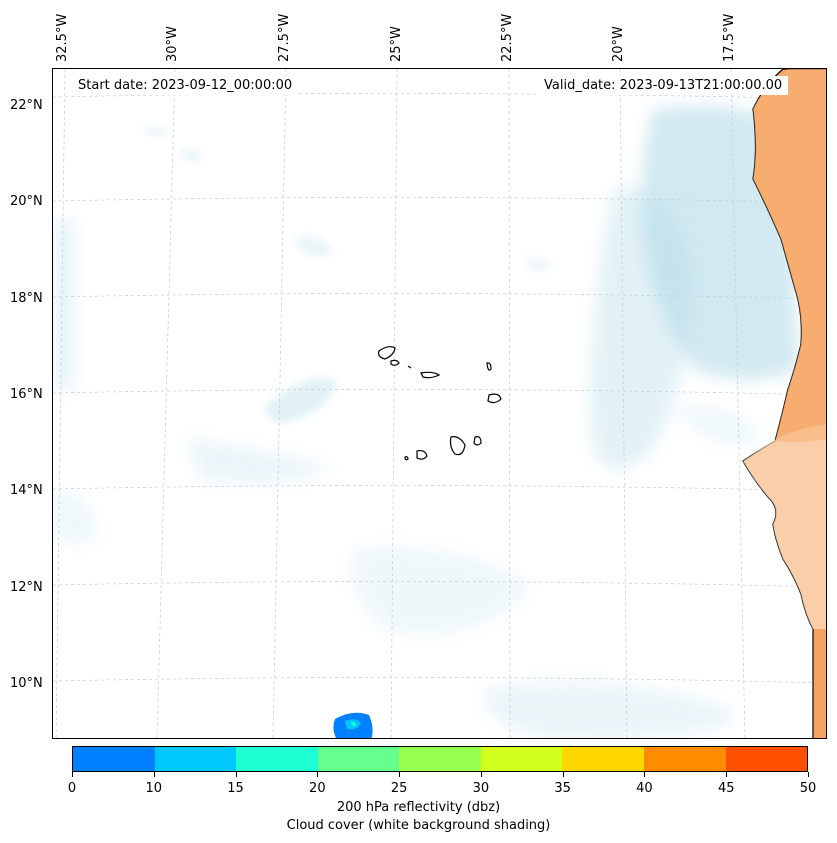  Describe the element at coordinates (399, 788) in the screenshot. I see `colorbar-tick-label: 25` at that location.